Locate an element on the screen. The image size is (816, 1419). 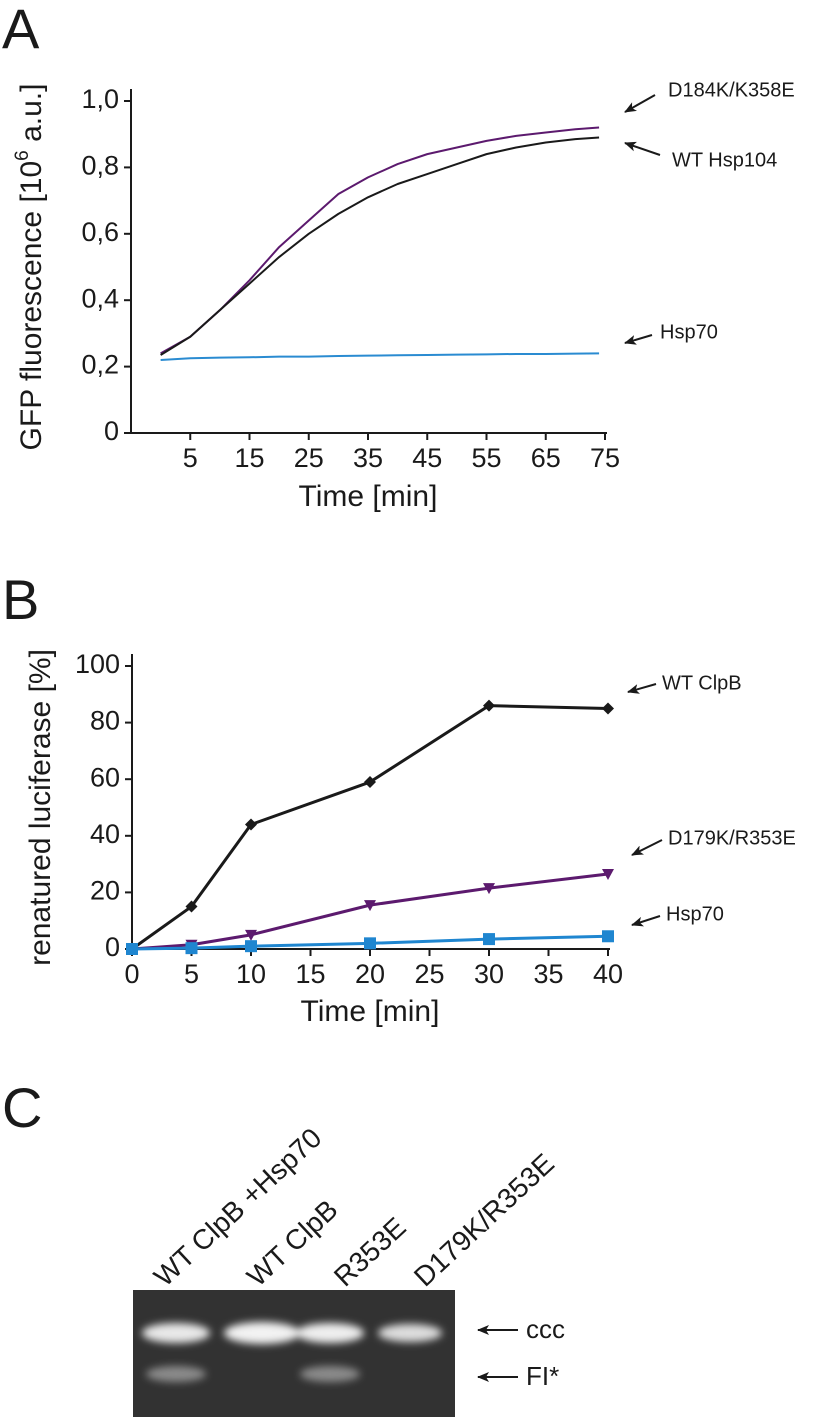
y-tick-label: 60 is located at coordinates (105, 777).